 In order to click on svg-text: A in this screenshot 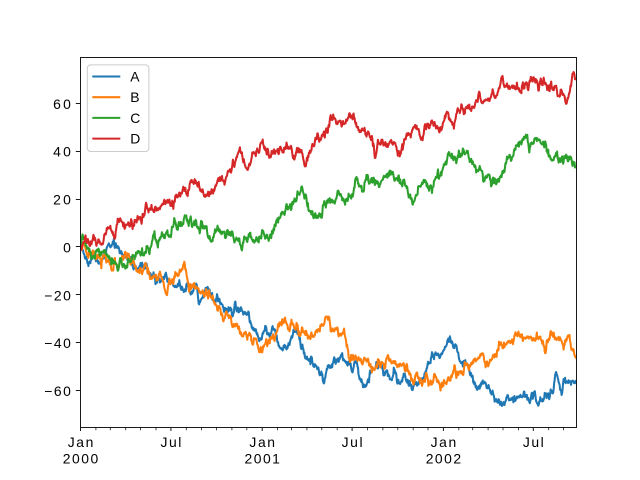, I will do `click(135, 76)`.